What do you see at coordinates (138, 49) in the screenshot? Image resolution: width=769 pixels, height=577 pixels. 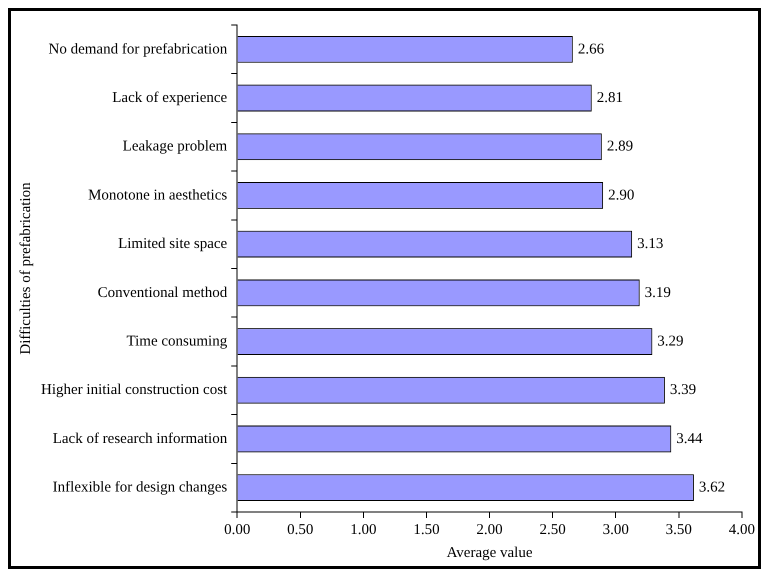 I see `y-tick-label: No demand for prefabrication` at bounding box center [138, 49].